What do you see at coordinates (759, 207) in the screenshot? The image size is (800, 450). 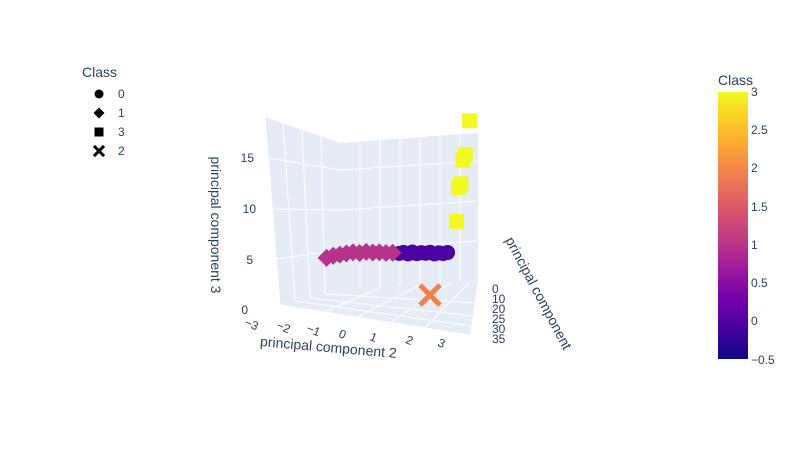 I see `colorbar-tick: 1.5` at bounding box center [759, 207].